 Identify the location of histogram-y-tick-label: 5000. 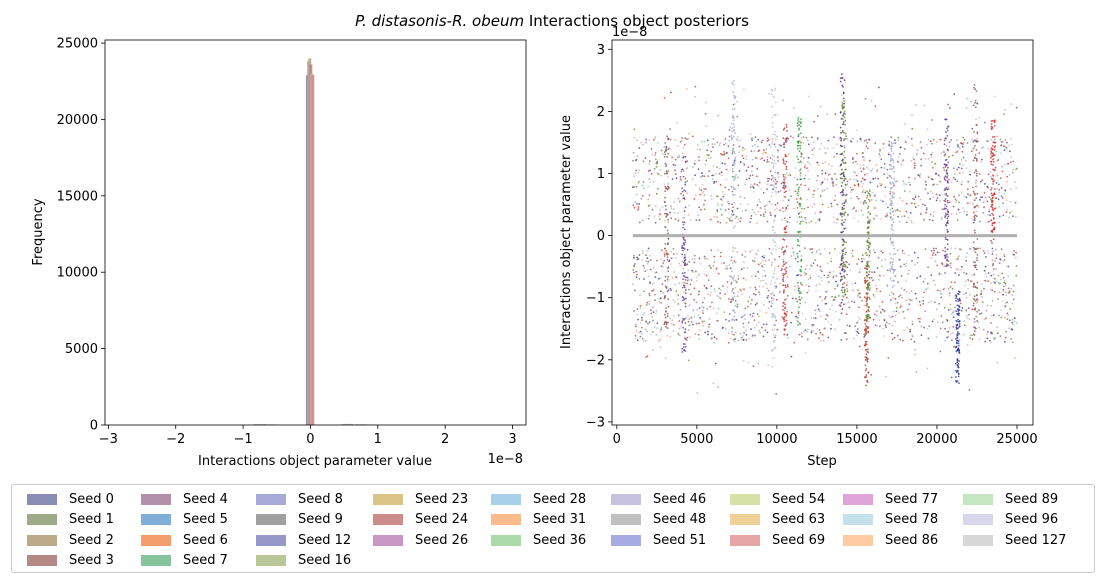
(81, 349).